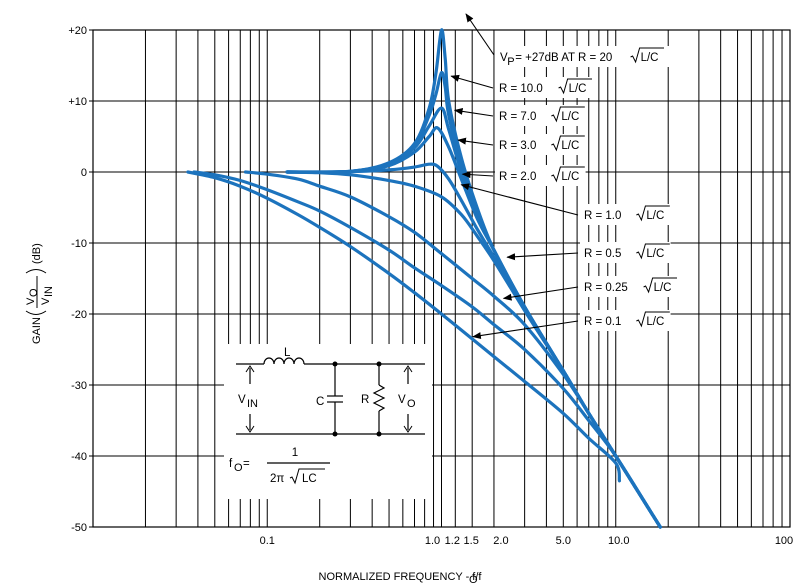  I want to click on annotation-label: R = 7.0, so click(517, 117).